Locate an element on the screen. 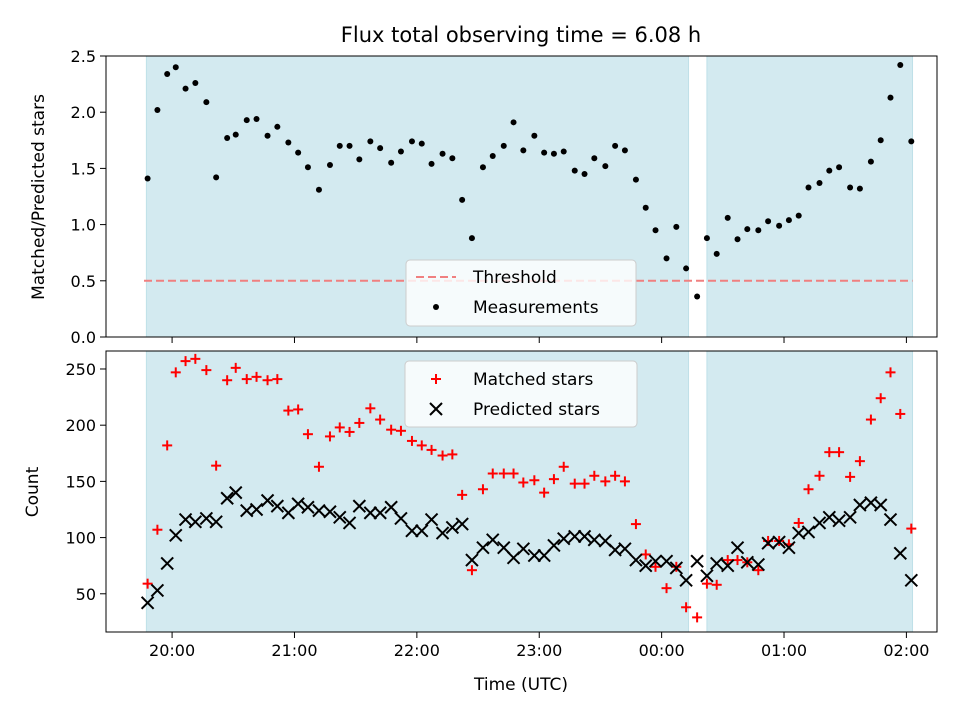 The width and height of the screenshot is (960, 720). x-tick-label: 22:00 is located at coordinates (417, 650).